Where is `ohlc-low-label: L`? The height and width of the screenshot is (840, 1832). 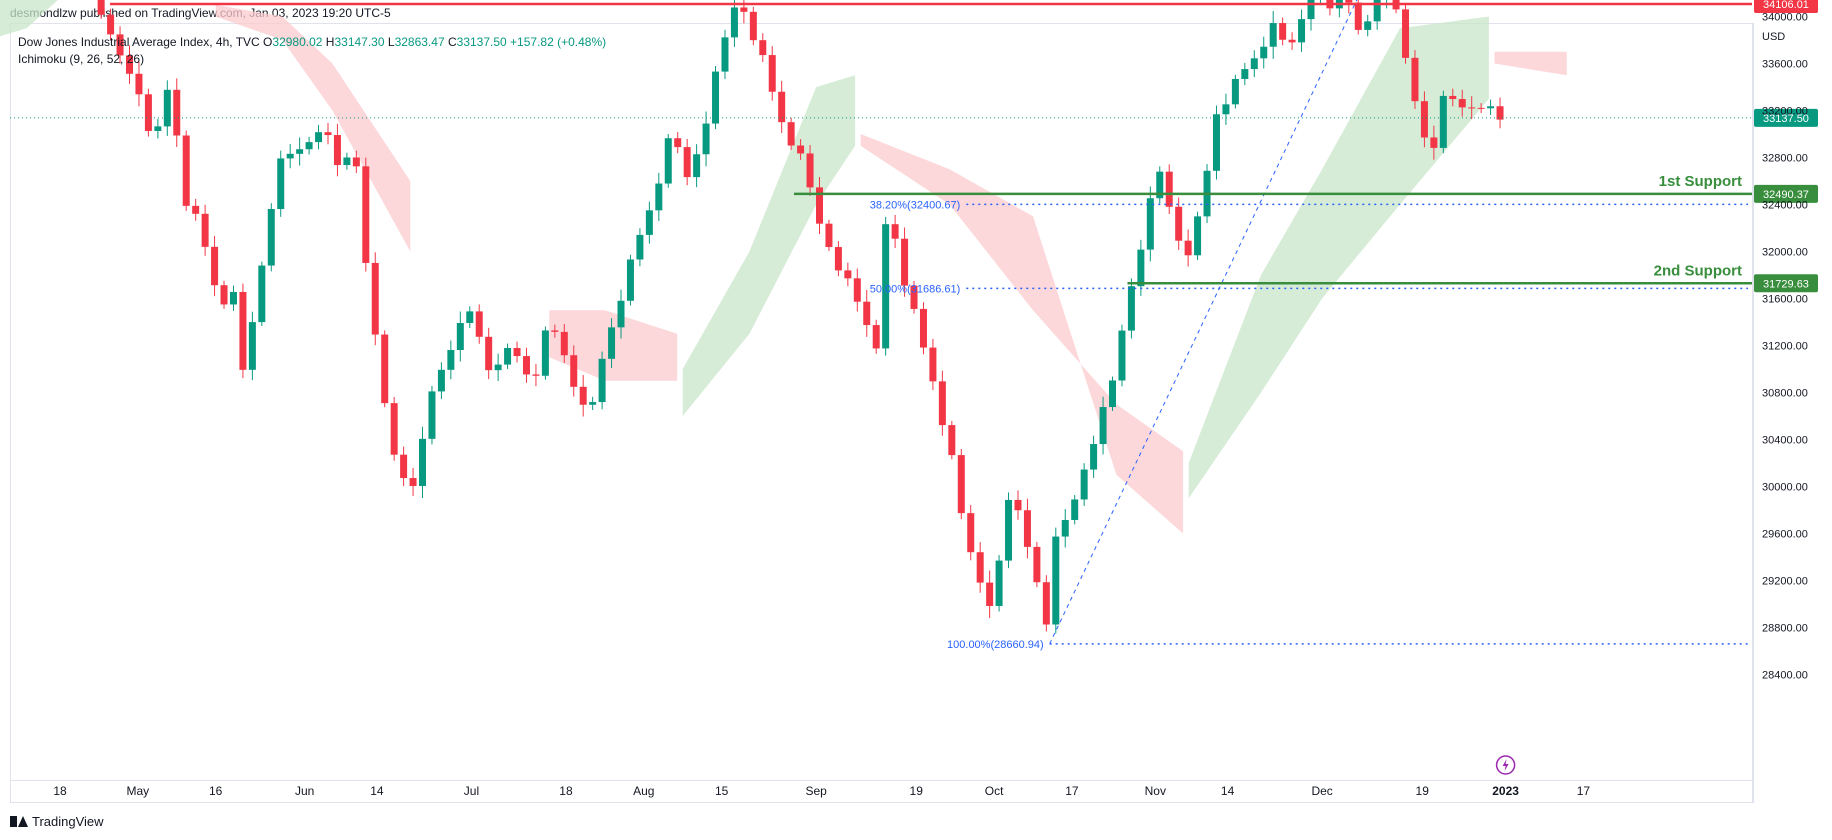 ohlc-low-label: L is located at coordinates (391, 42).